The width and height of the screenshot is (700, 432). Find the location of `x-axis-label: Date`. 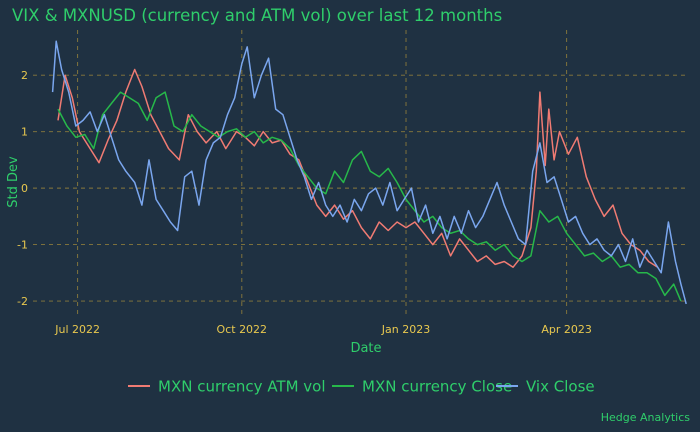

x-axis-label: Date is located at coordinates (365, 348).